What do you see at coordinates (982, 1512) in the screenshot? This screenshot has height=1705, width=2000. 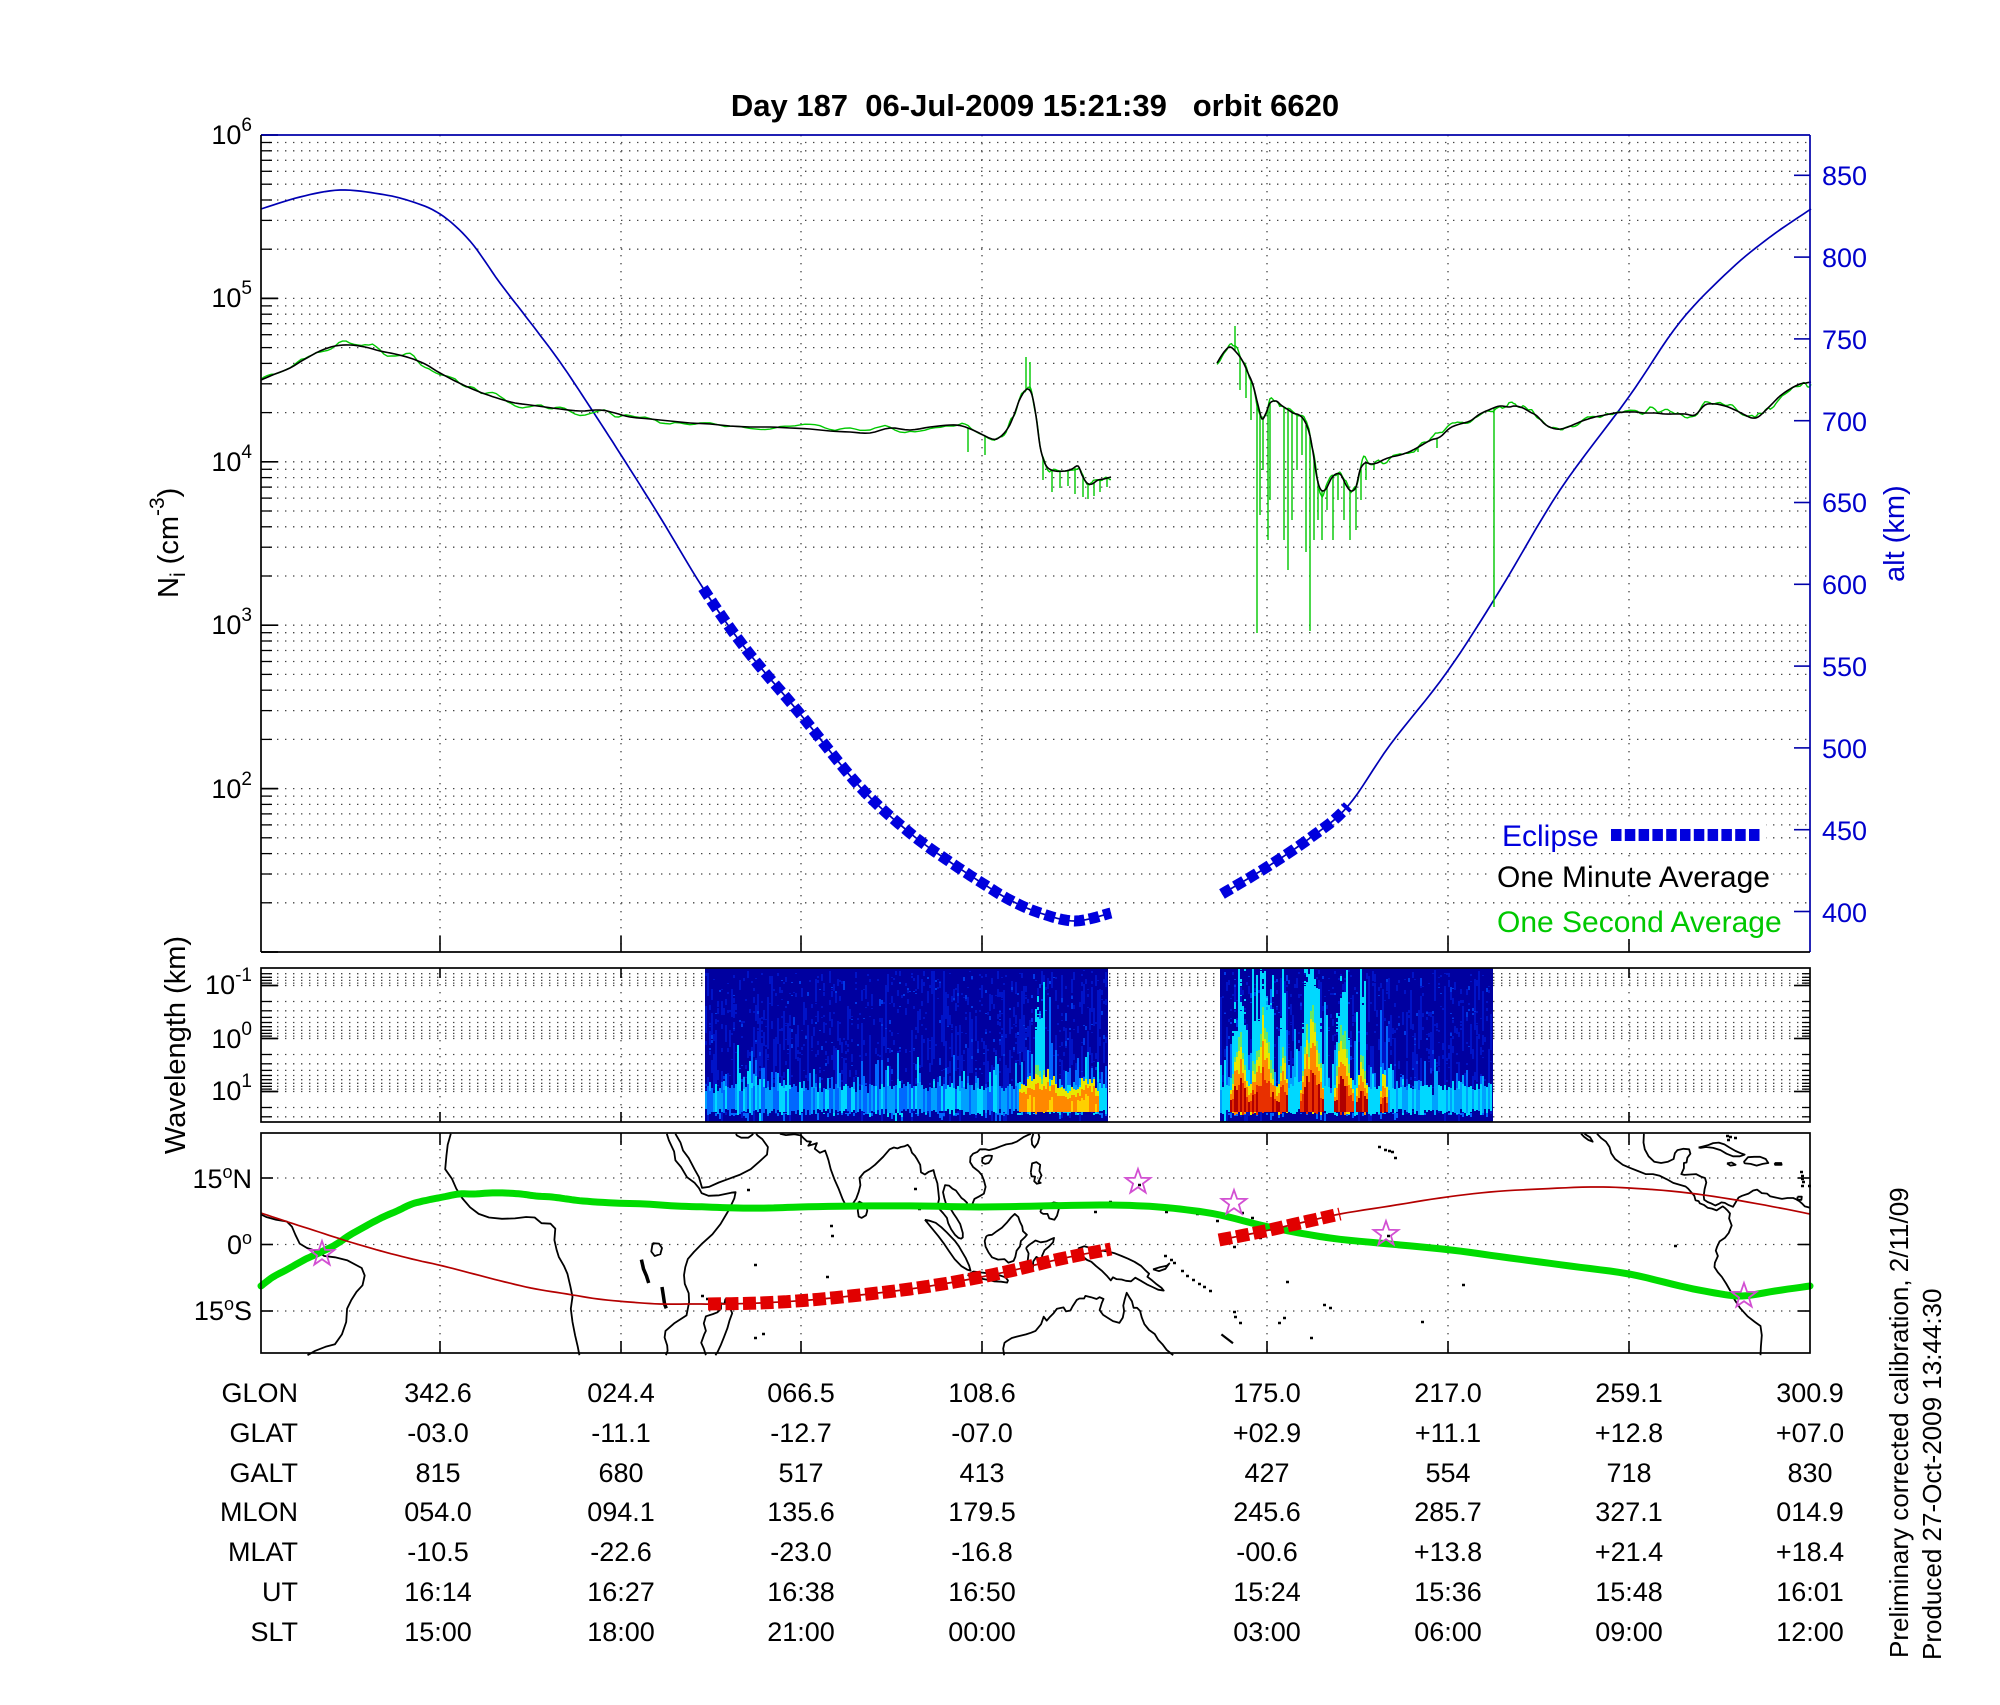 I see `svg-text: 179.5` at bounding box center [982, 1512].